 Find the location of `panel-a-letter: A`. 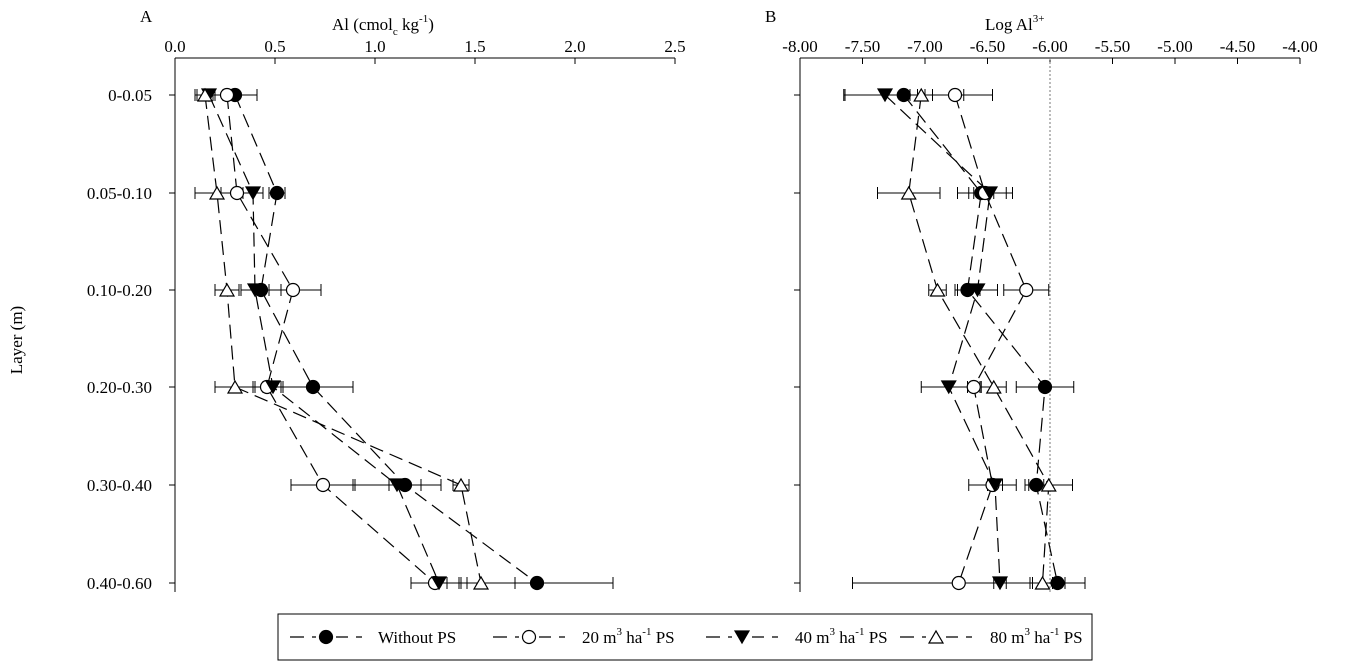

panel-a-letter: A is located at coordinates (146, 16).